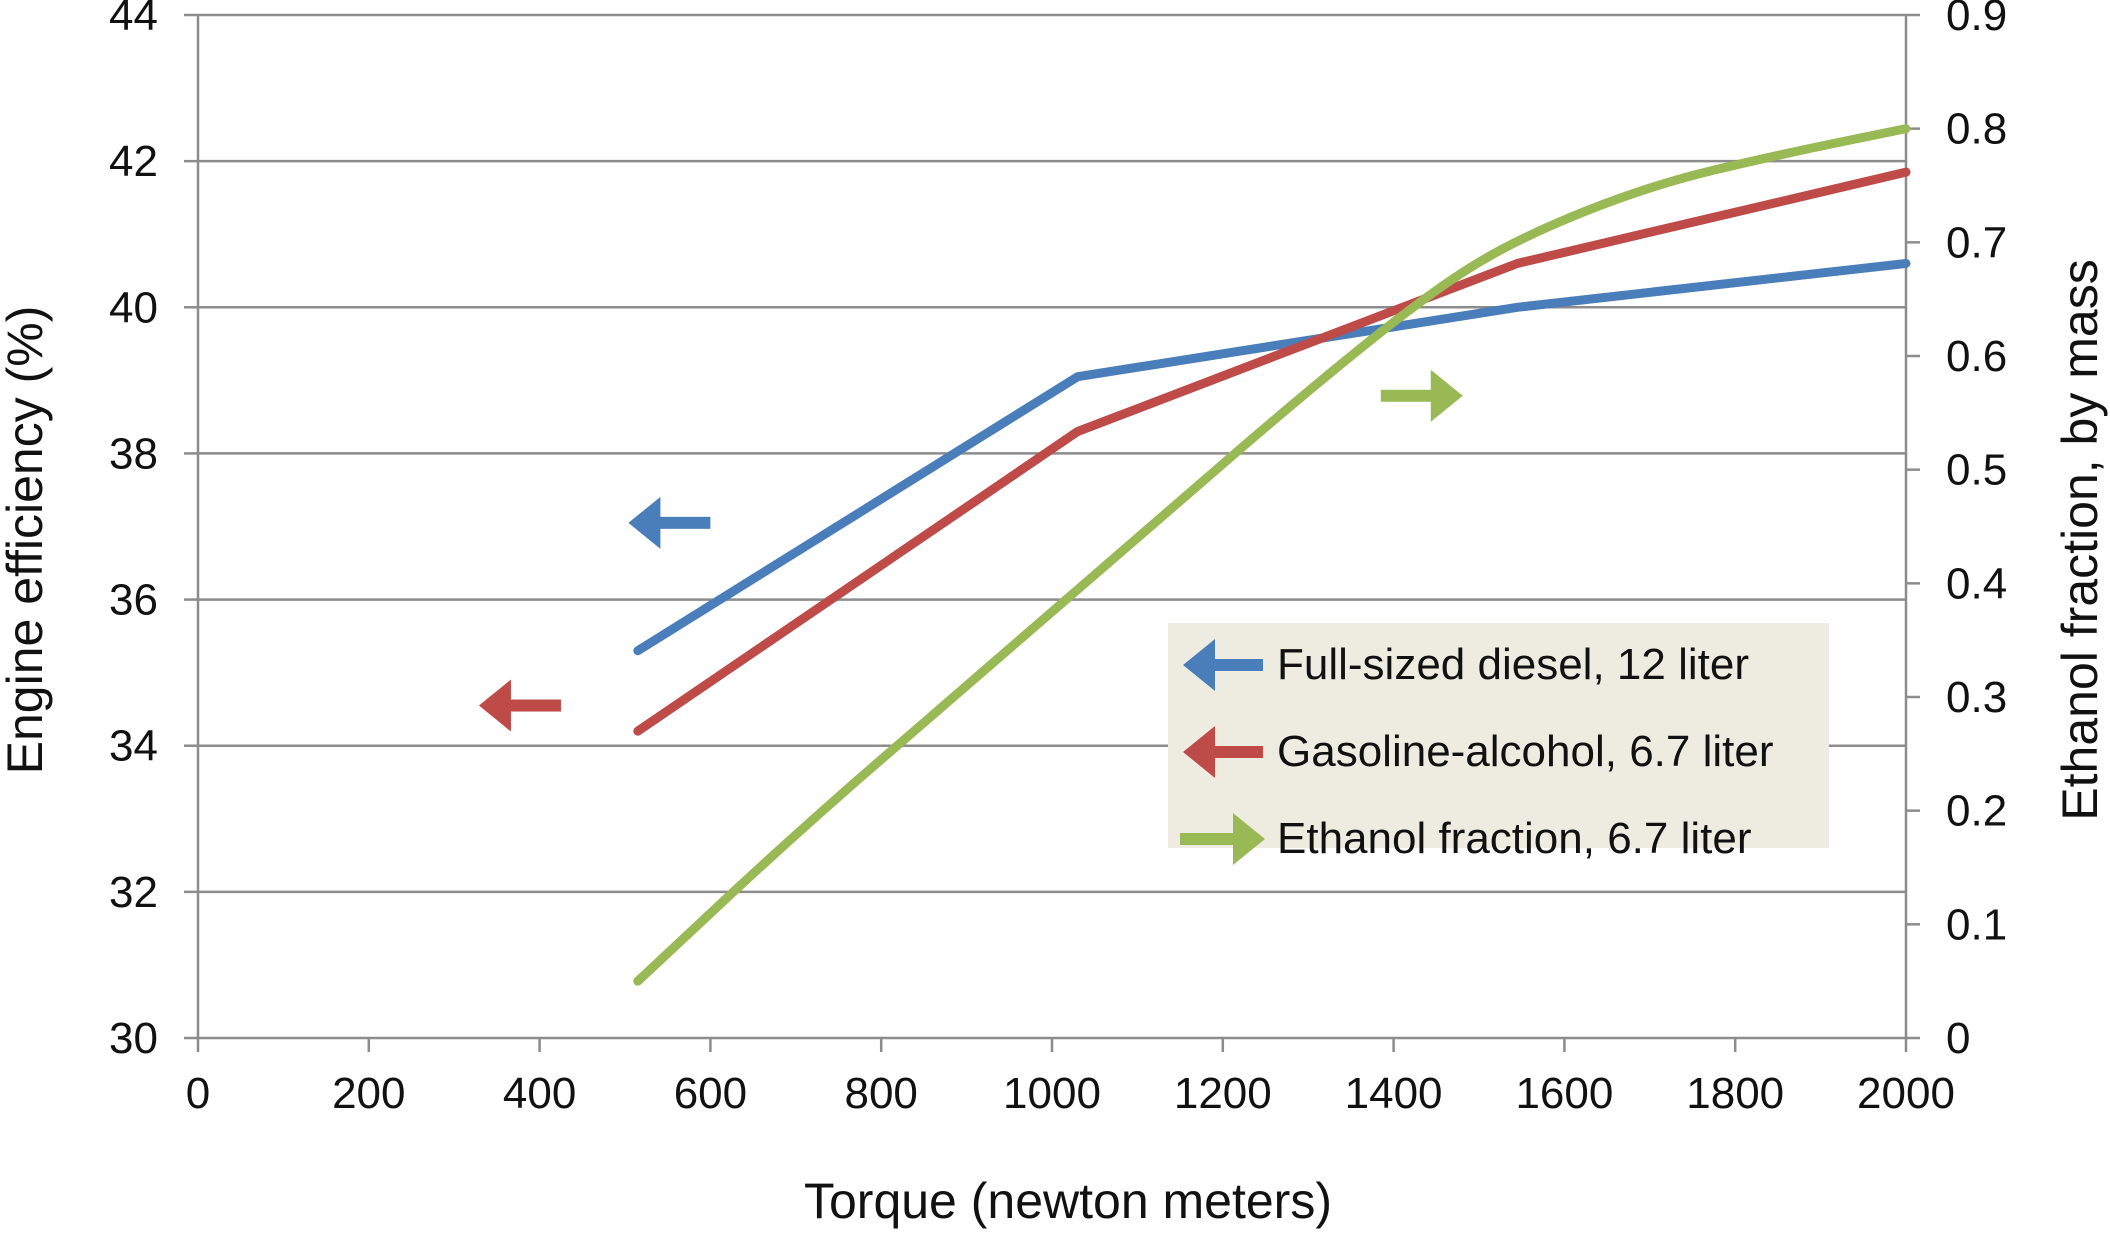  What do you see at coordinates (1976, 129) in the screenshot?
I see `y2-tick-label: 0.8` at bounding box center [1976, 129].